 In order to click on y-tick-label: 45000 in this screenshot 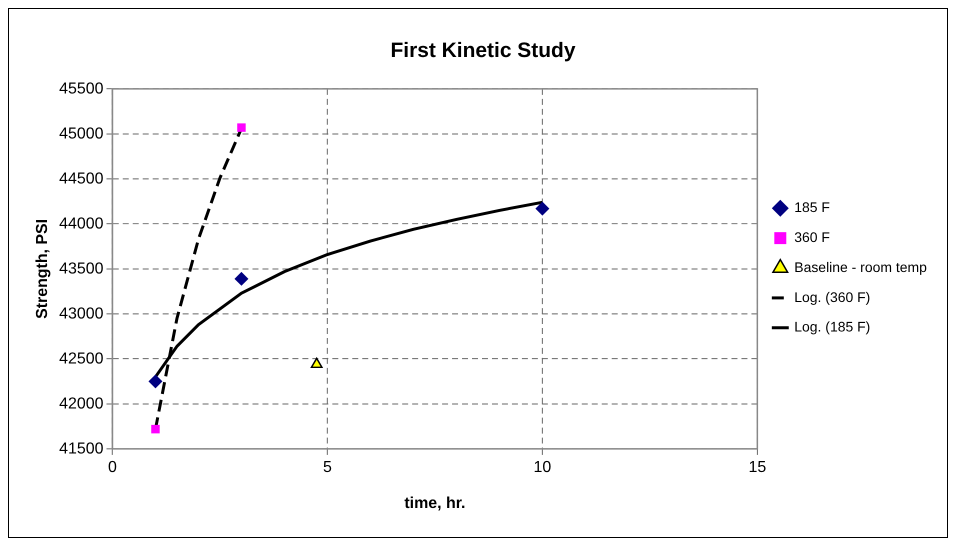, I will do `click(81, 133)`.